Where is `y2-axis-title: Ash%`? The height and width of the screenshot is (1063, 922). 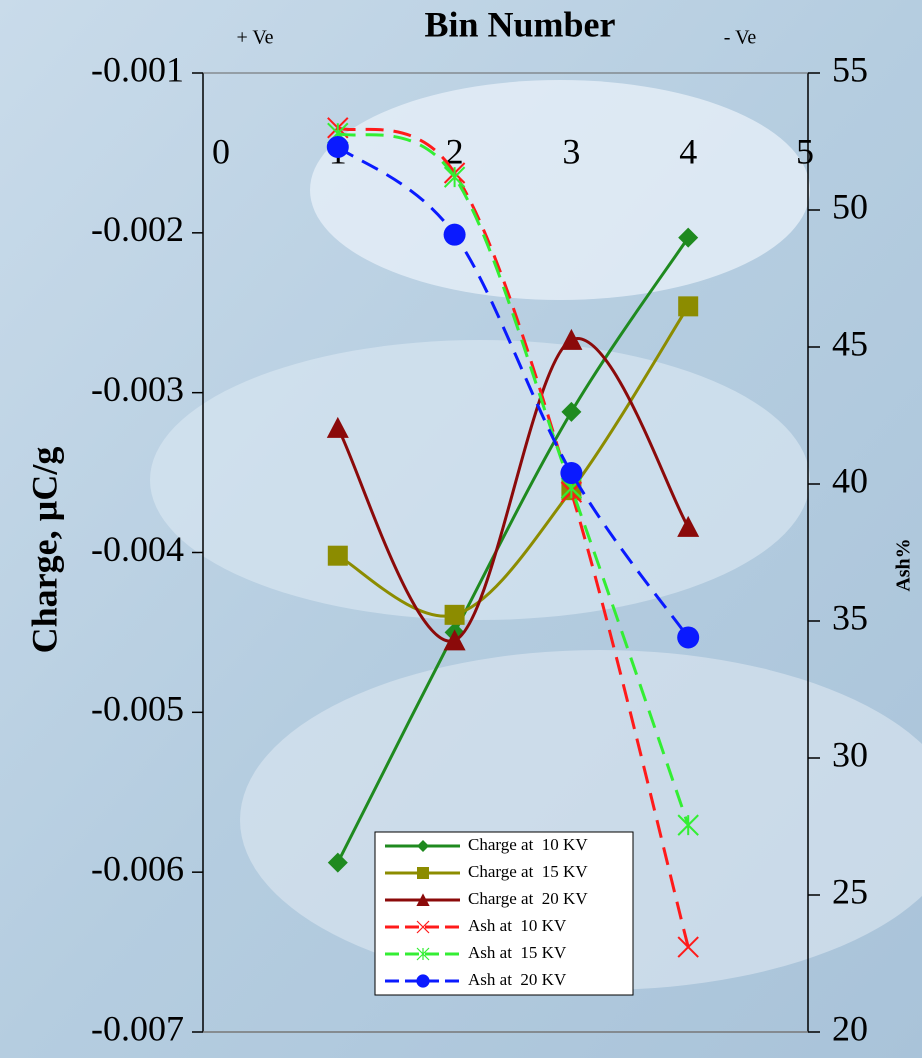
y2-axis-title: Ash% is located at coordinates (904, 564).